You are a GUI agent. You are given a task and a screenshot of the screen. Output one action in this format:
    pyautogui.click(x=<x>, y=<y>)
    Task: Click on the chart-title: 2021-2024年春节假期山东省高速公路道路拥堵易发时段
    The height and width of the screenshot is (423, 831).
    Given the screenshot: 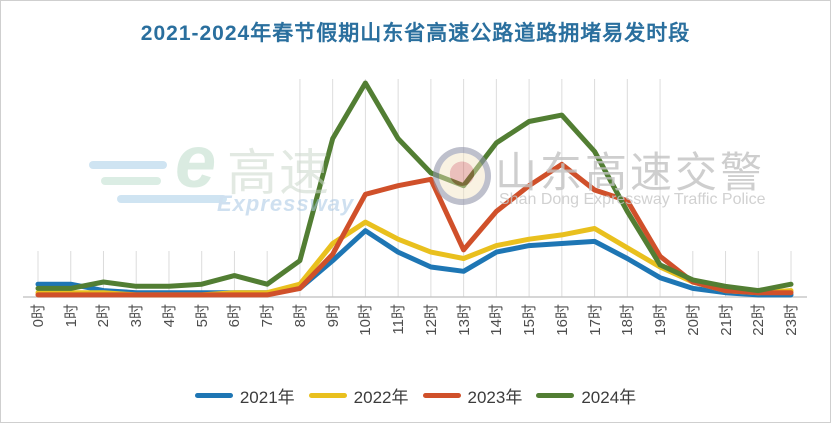 What is the action you would take?
    pyautogui.click(x=415, y=33)
    